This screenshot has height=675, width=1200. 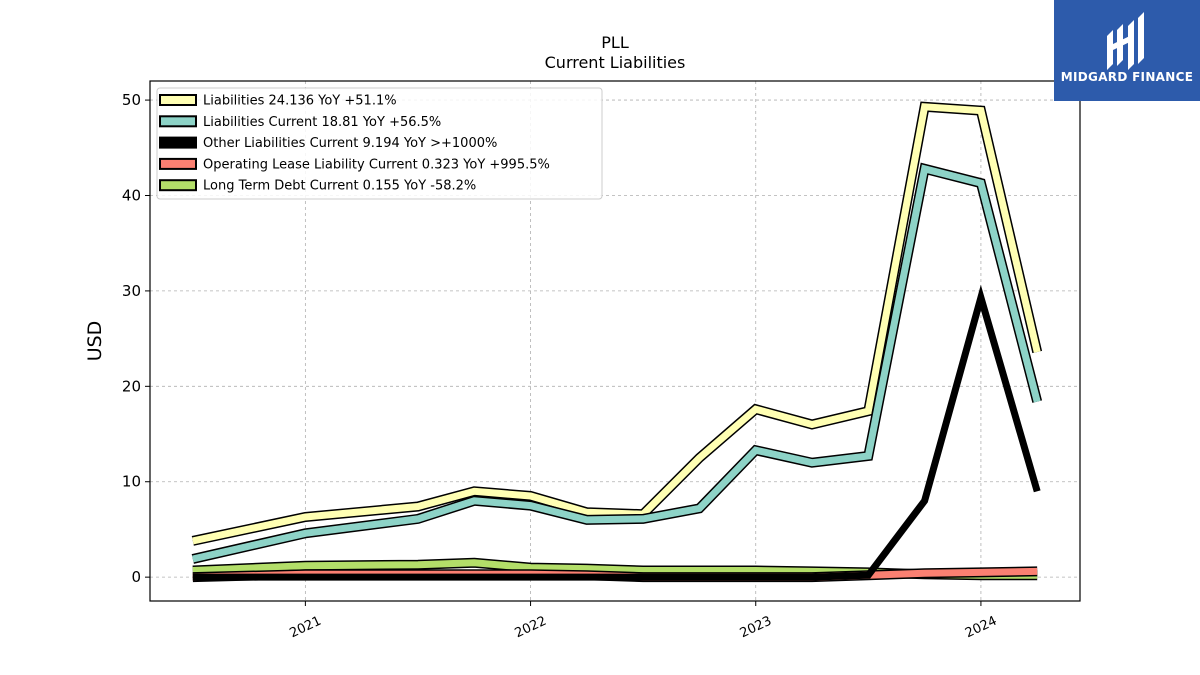 I want to click on logo-background, so click(x=1127, y=50).